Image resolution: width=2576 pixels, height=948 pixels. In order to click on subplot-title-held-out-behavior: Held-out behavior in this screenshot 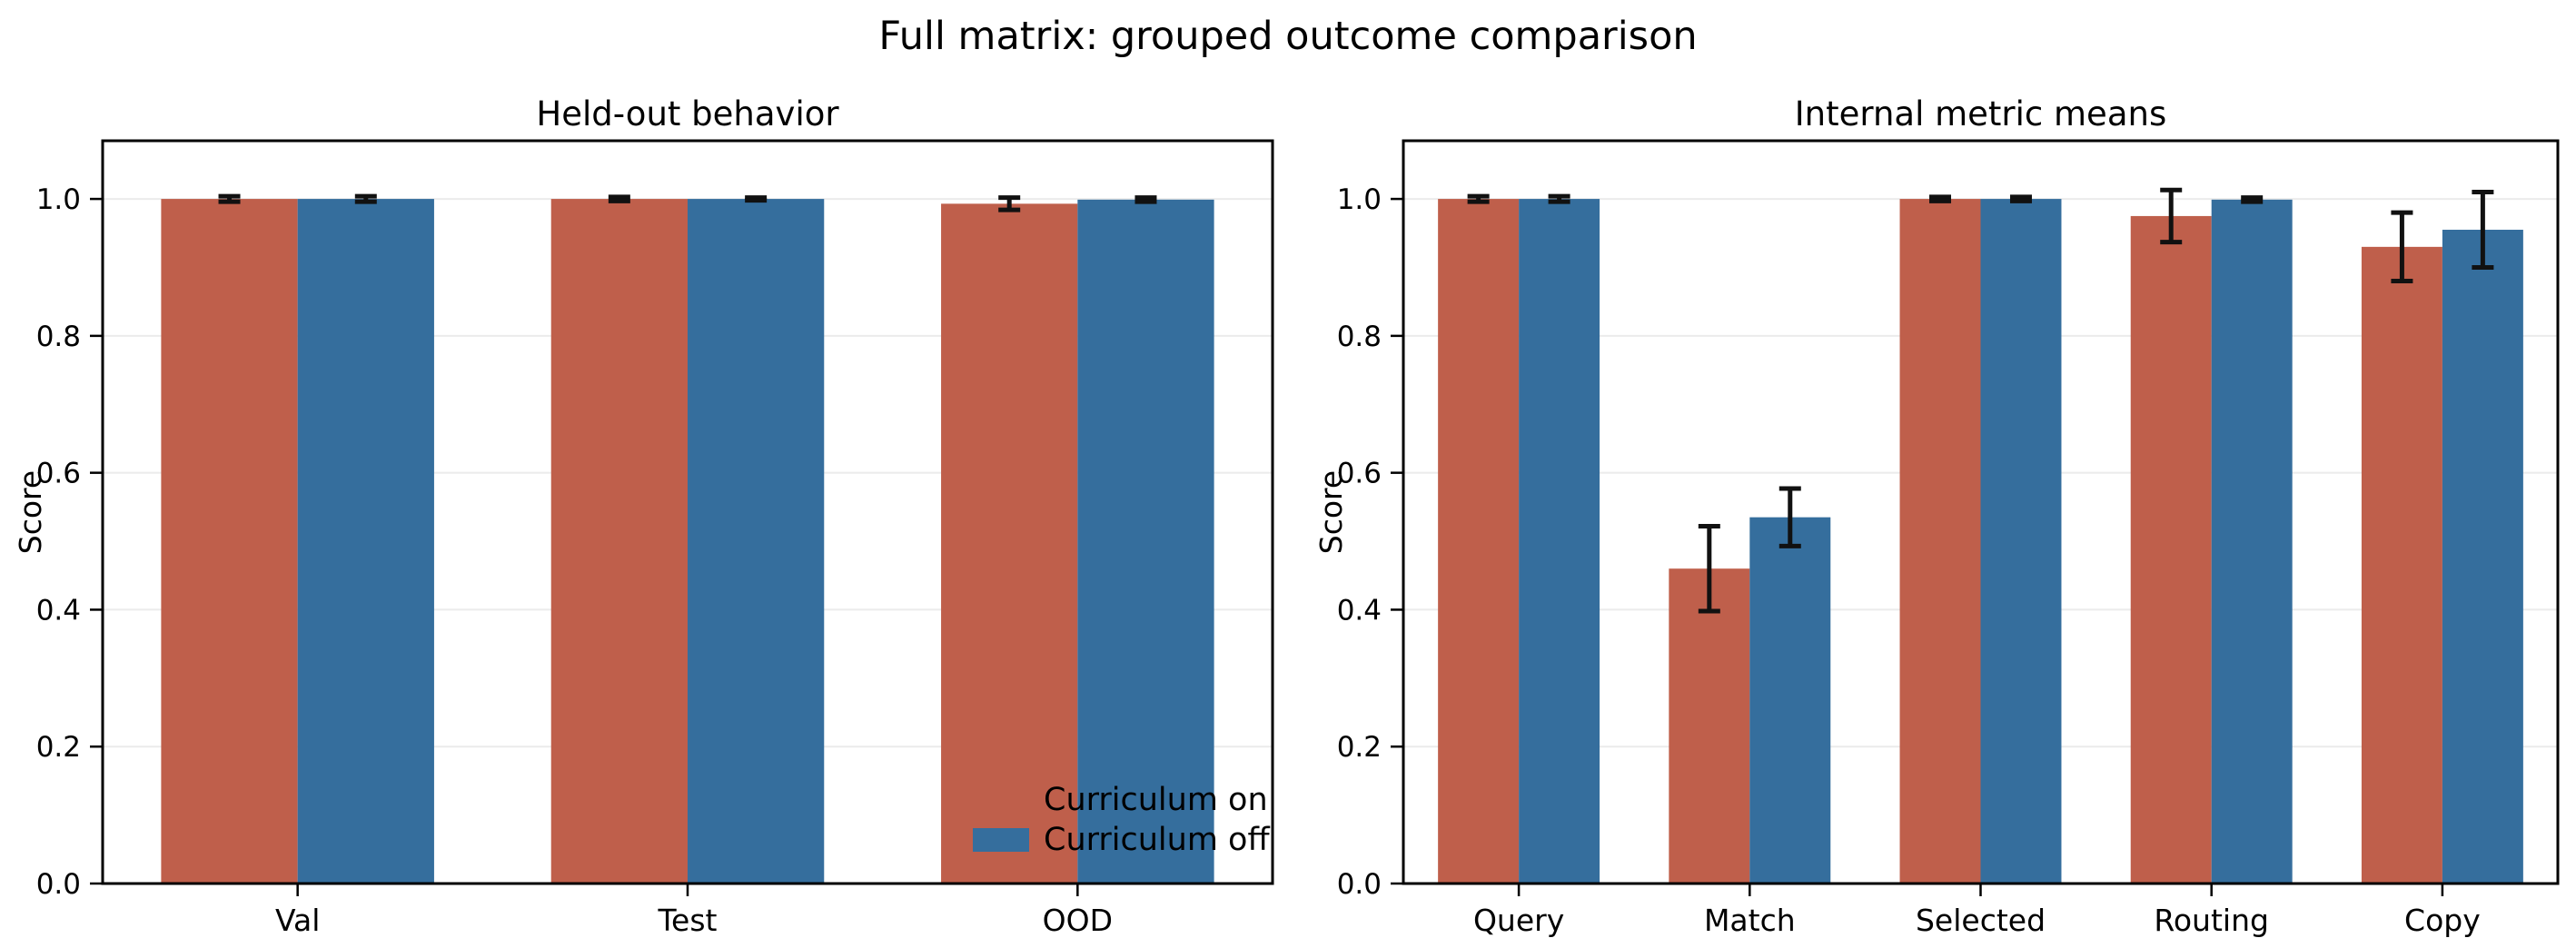, I will do `click(687, 114)`.